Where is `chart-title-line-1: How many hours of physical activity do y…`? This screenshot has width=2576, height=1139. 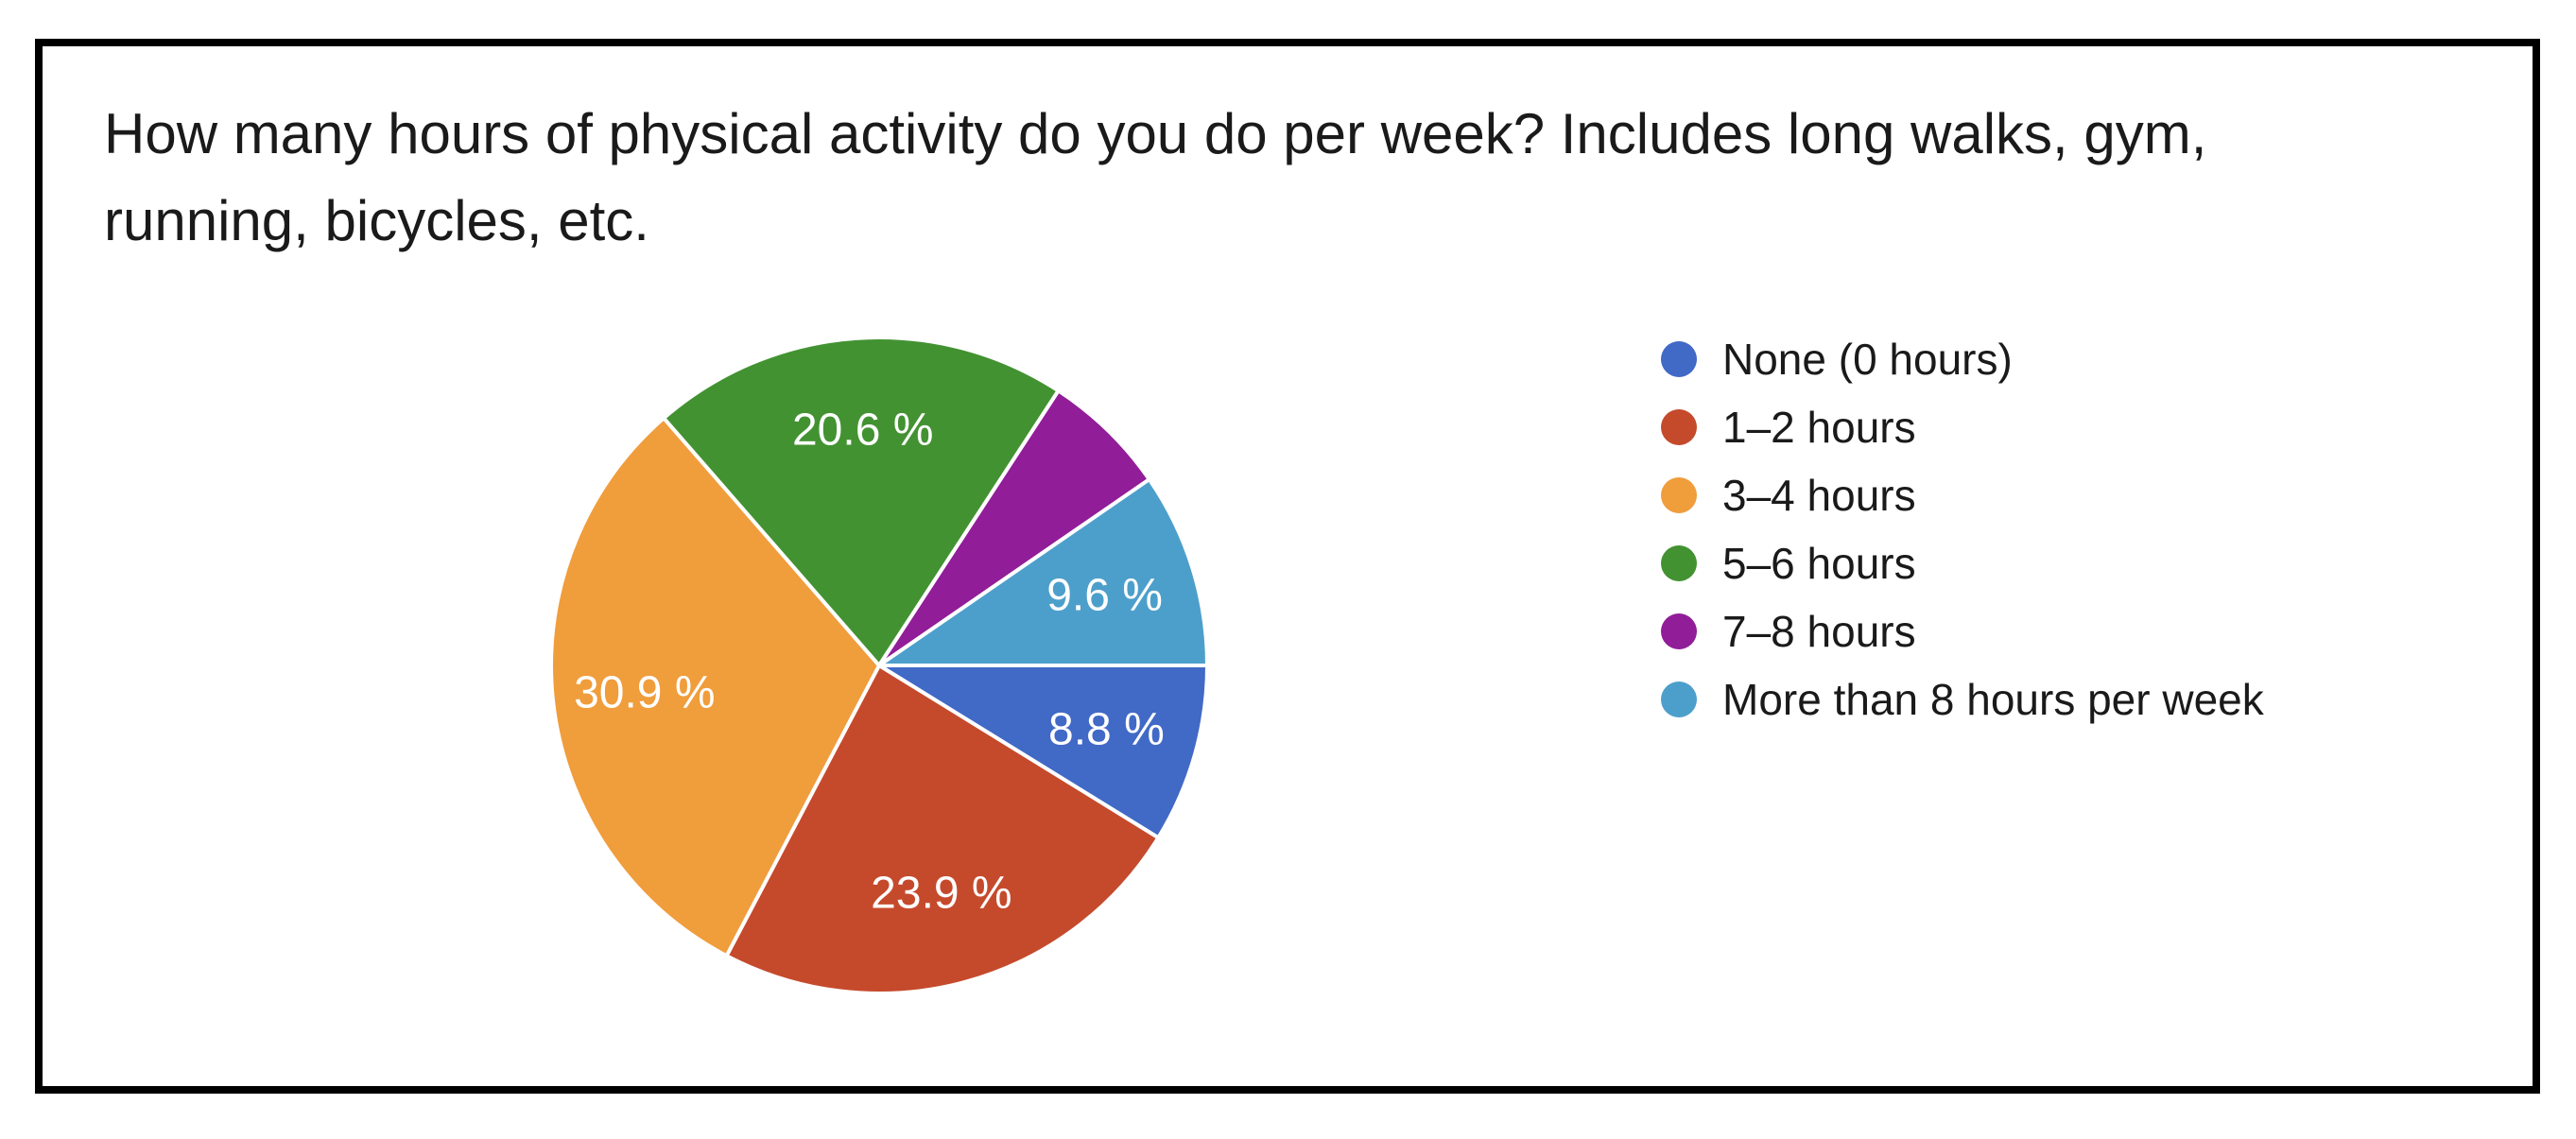 chart-title-line-1: How many hours of physical activity do y… is located at coordinates (1155, 134).